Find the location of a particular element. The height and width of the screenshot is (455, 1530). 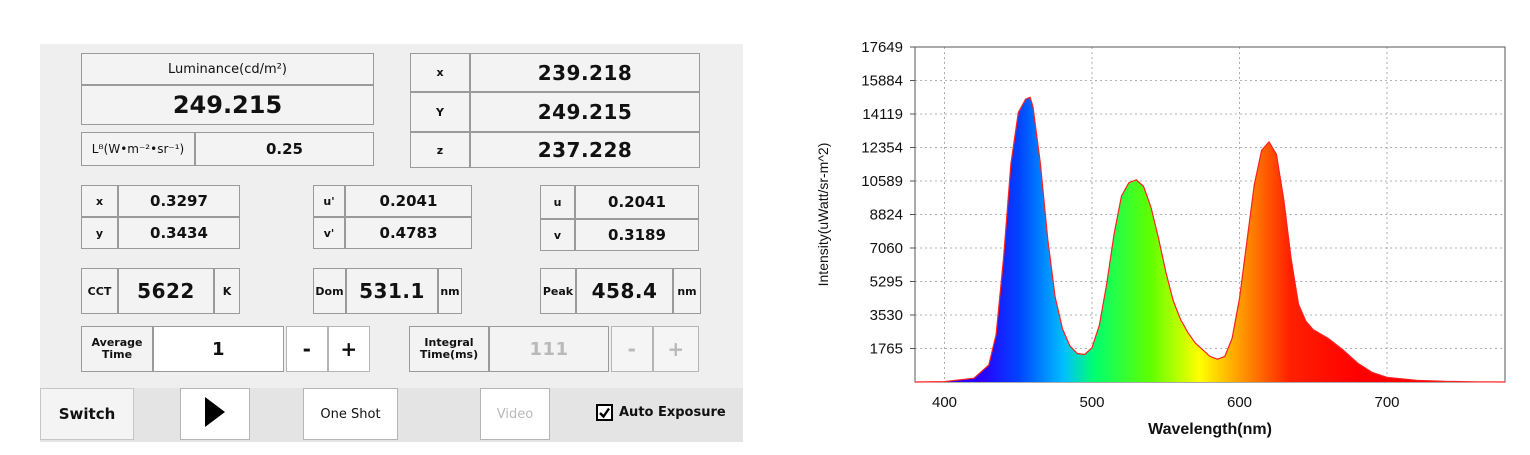

switch-button-label: Switch is located at coordinates (87, 414).